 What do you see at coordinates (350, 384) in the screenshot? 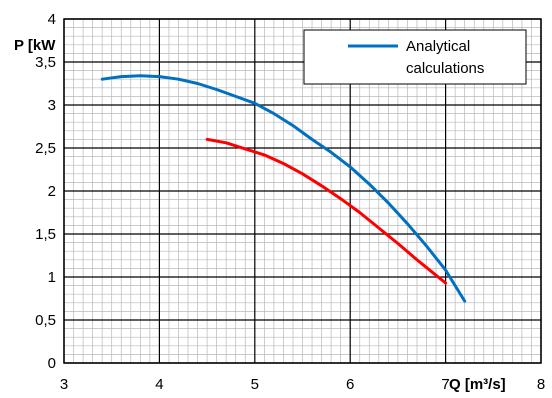
I see `x-tick-label: 6` at bounding box center [350, 384].